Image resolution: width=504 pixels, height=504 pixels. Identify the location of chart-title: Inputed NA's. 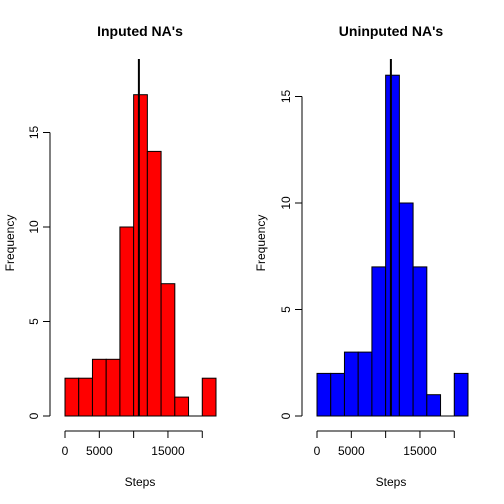
(140, 31).